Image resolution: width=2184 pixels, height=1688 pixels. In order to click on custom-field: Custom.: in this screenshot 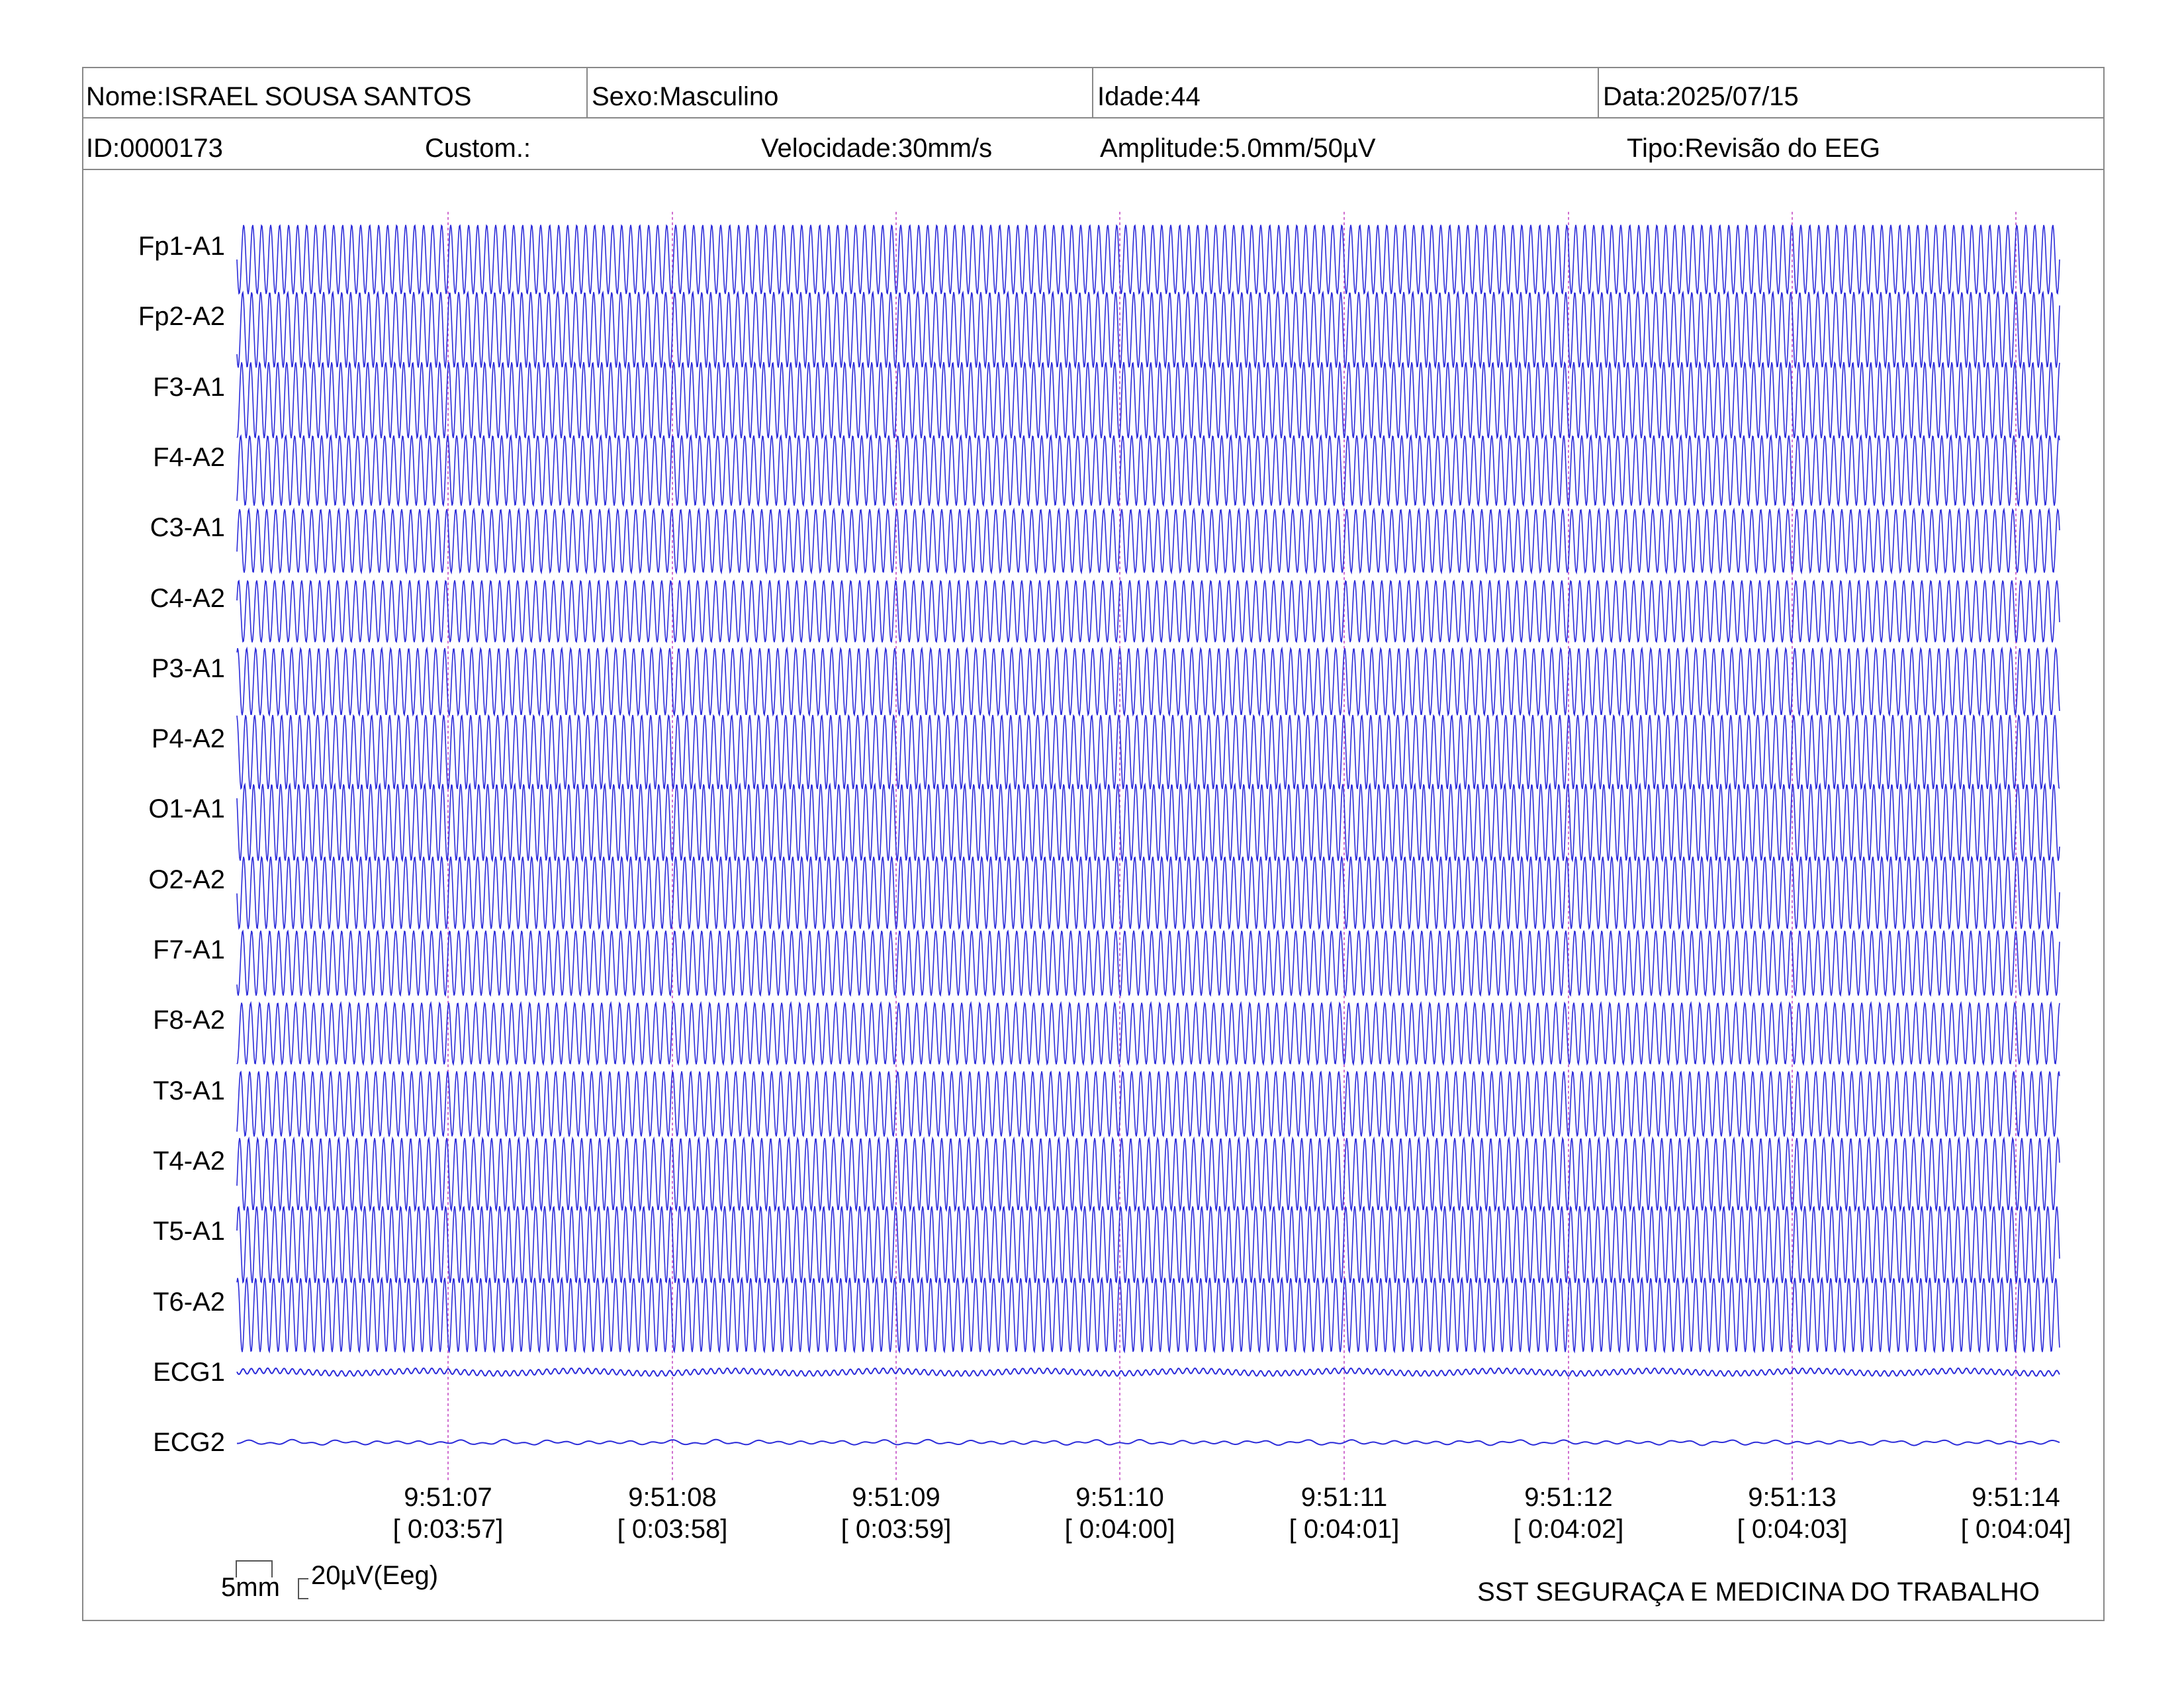, I will do `click(478, 148)`.